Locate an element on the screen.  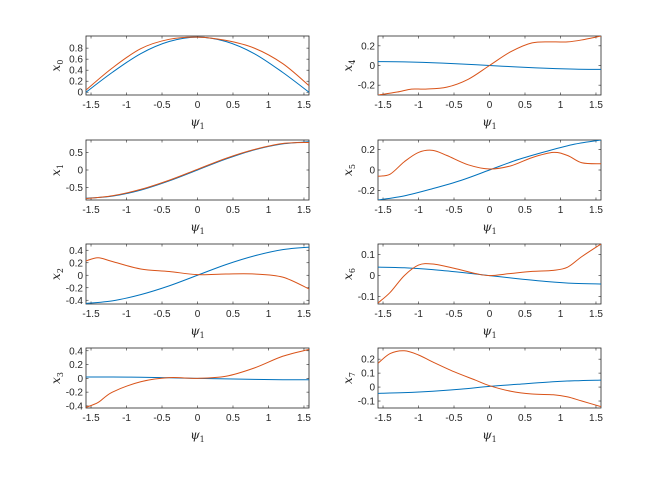
subplot-x7: -1.5 -1 -0.5 0 0.5 1 1.5 -0.1 0 0.1 0.2 ψ1 x7 is located at coordinates (472, 395).